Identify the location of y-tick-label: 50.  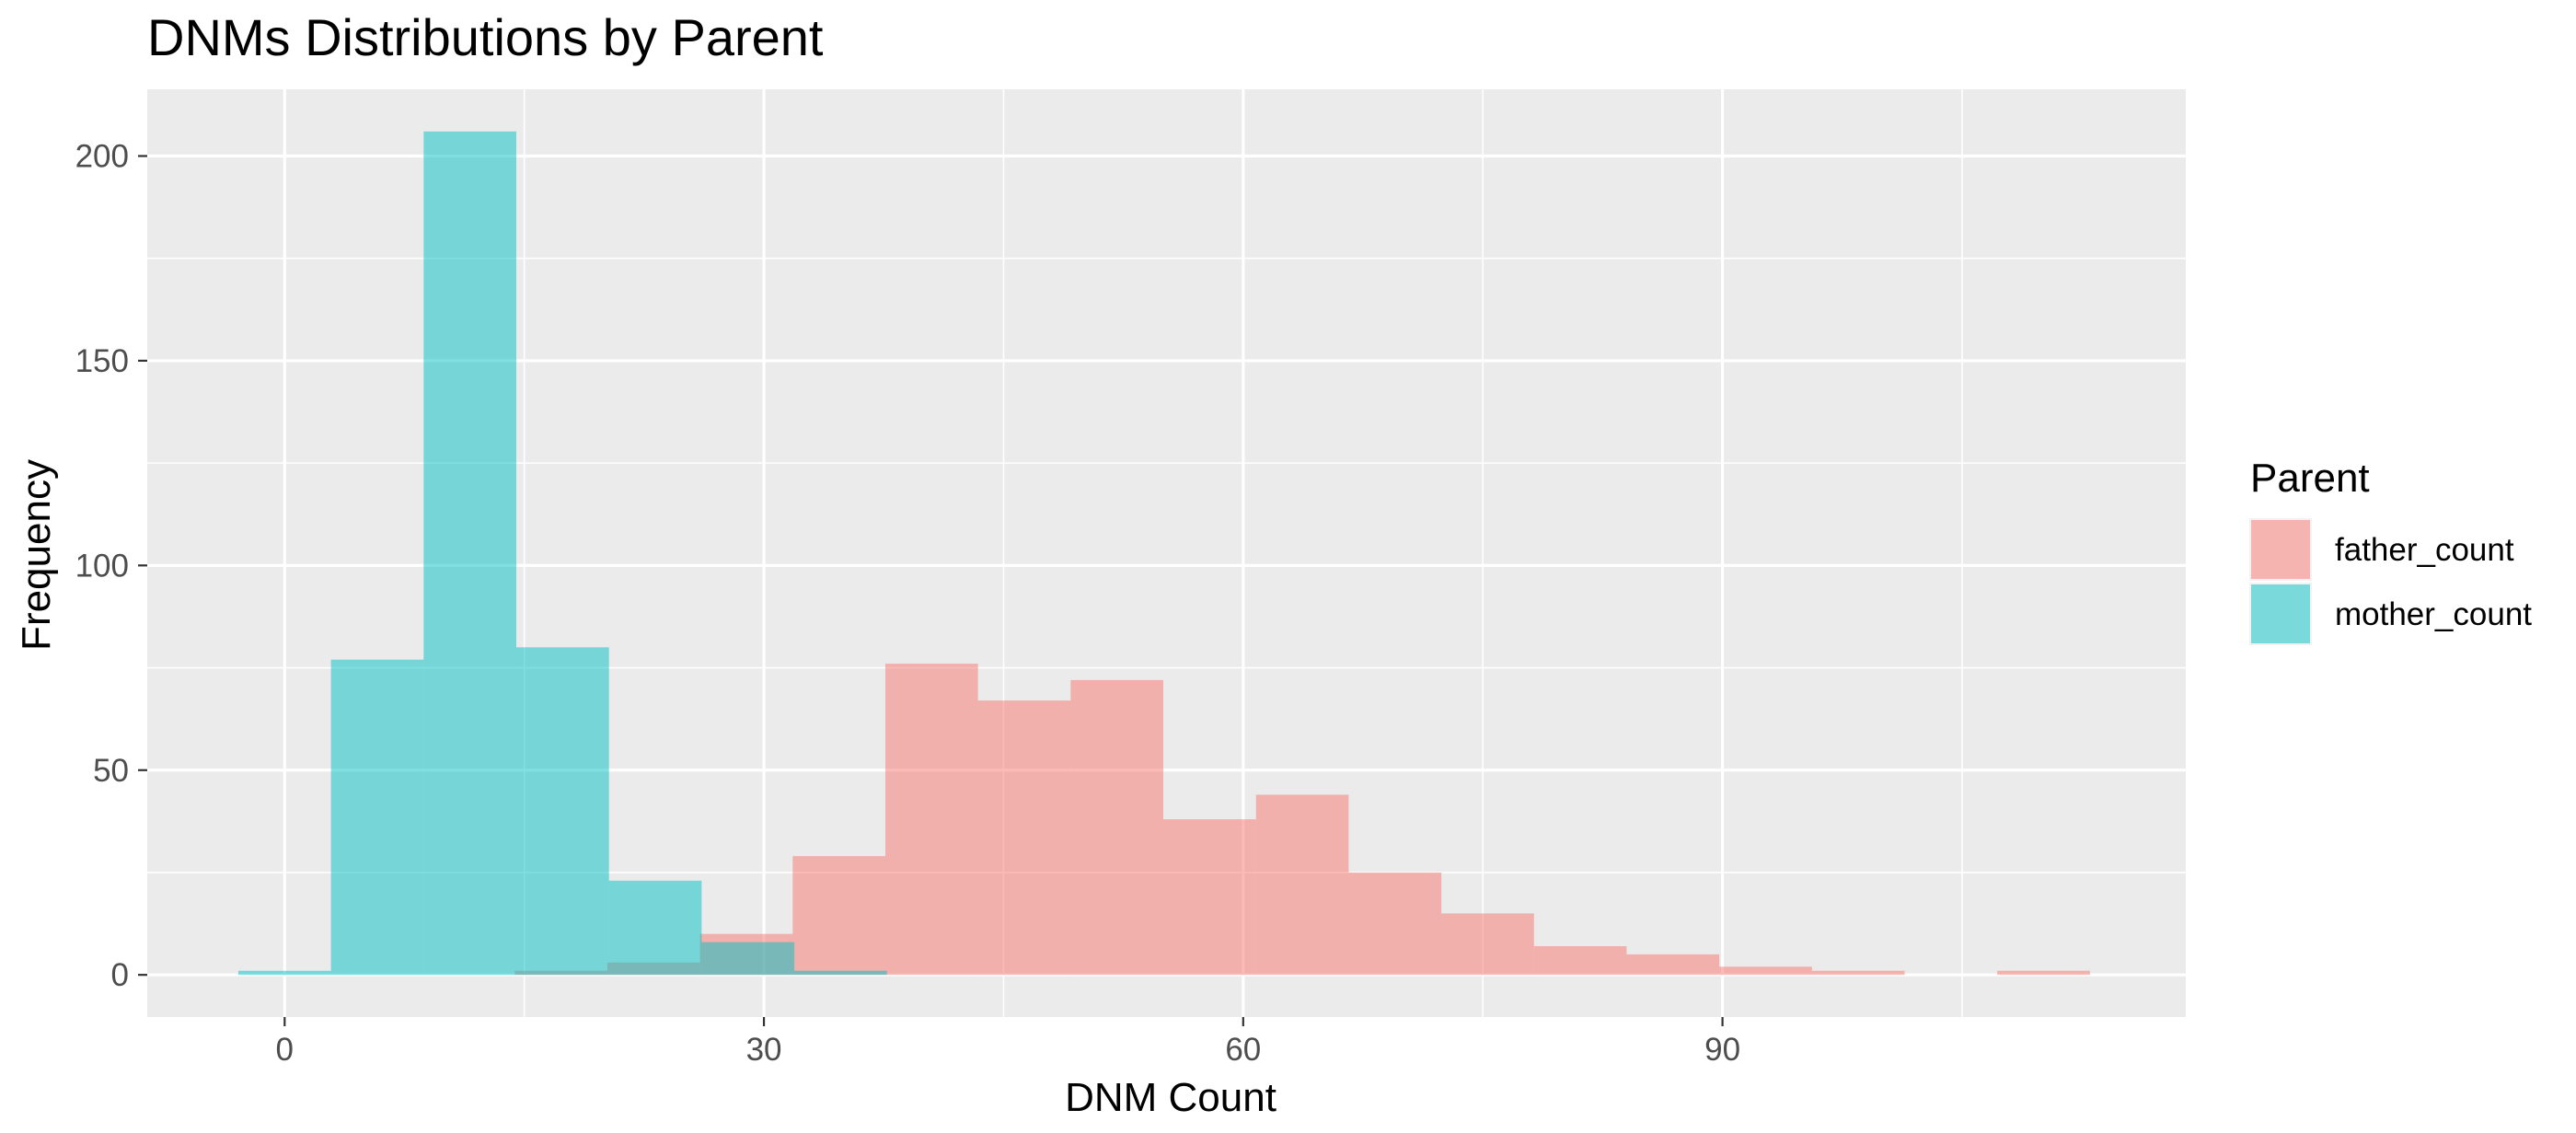
(111, 771).